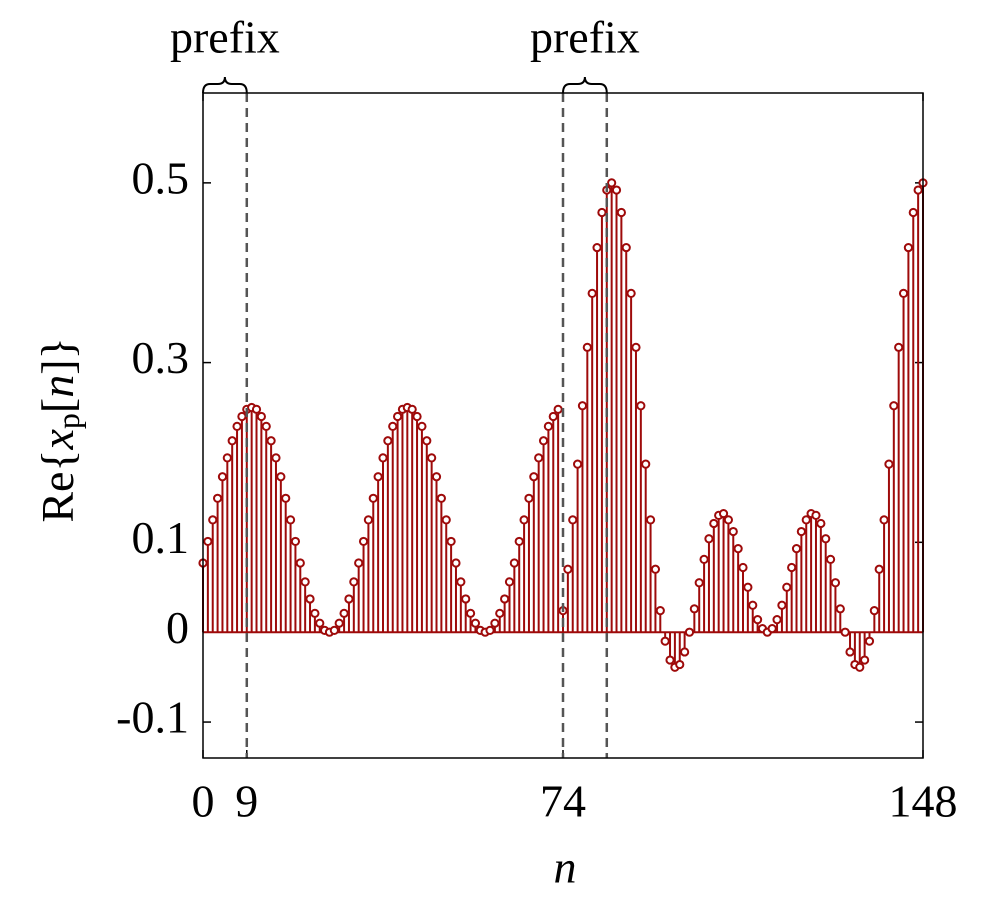  I want to click on y-axis-label-part: x, so click(57, 439).